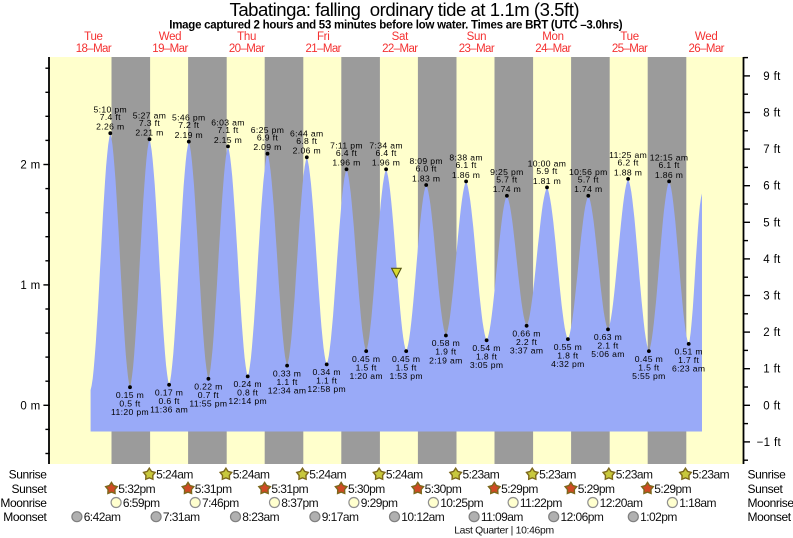  Describe the element at coordinates (547, 181) in the screenshot. I see `svg-text: 1.81 m` at that location.